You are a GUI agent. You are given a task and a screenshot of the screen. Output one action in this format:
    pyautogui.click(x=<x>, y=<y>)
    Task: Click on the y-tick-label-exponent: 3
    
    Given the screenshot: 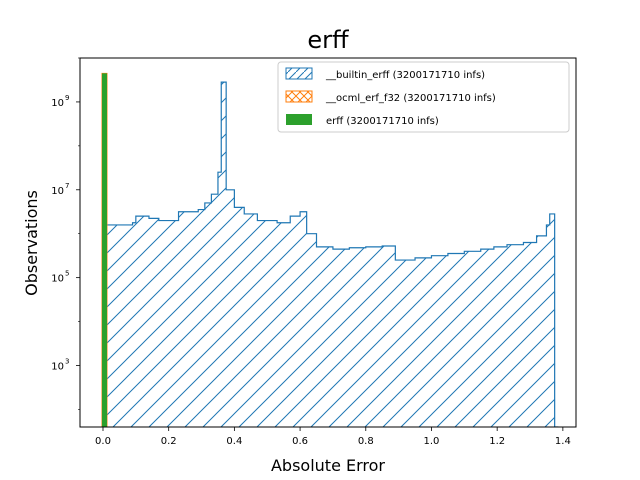 What is the action you would take?
    pyautogui.click(x=67, y=362)
    